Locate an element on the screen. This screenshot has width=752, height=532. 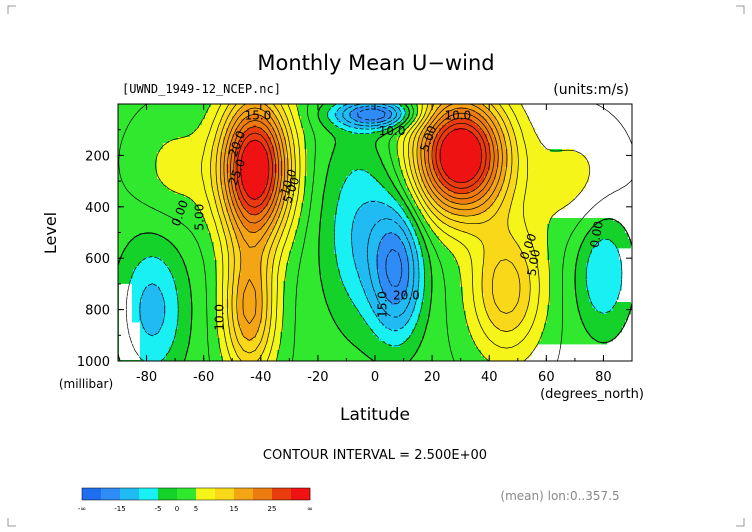
colorbar-label: 25 is located at coordinates (272, 509).